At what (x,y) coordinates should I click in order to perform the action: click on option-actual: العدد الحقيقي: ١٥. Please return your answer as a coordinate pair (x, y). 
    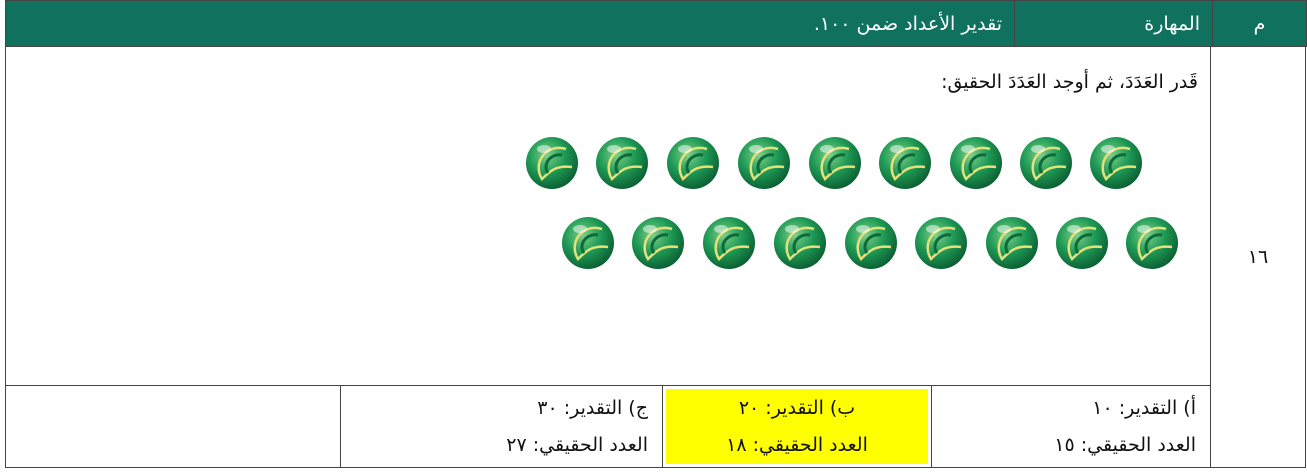
    Looking at the image, I should click on (1125, 444).